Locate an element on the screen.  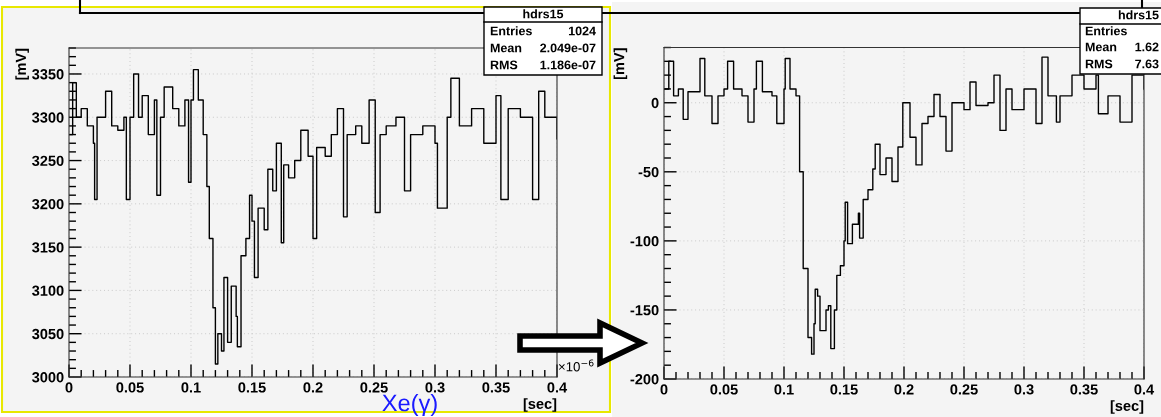
y-tick-label: 3100 is located at coordinates (48, 290).